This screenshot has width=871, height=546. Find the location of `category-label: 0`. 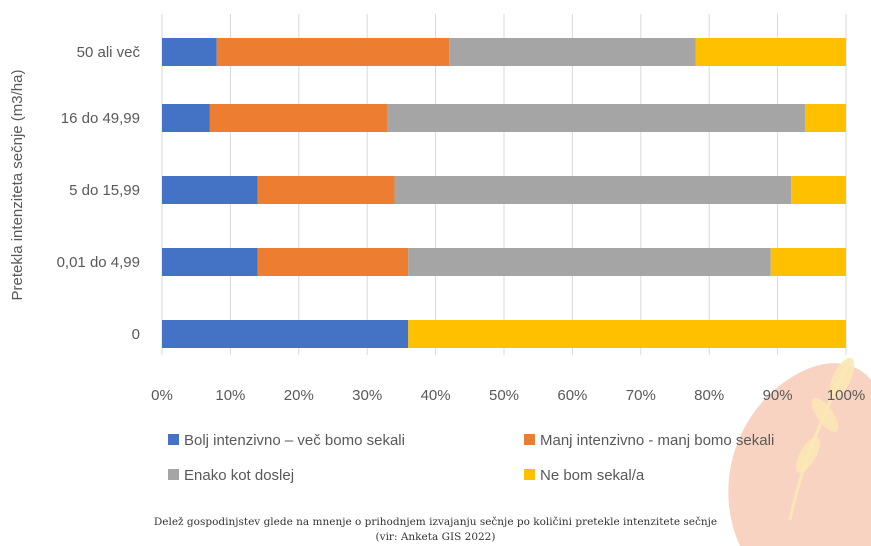

category-label: 0 is located at coordinates (136, 334).